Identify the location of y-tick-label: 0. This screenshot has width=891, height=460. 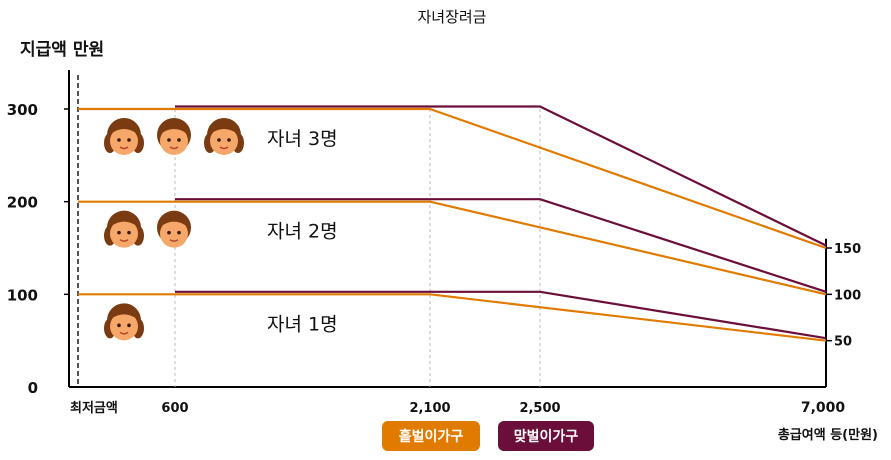
(33, 388).